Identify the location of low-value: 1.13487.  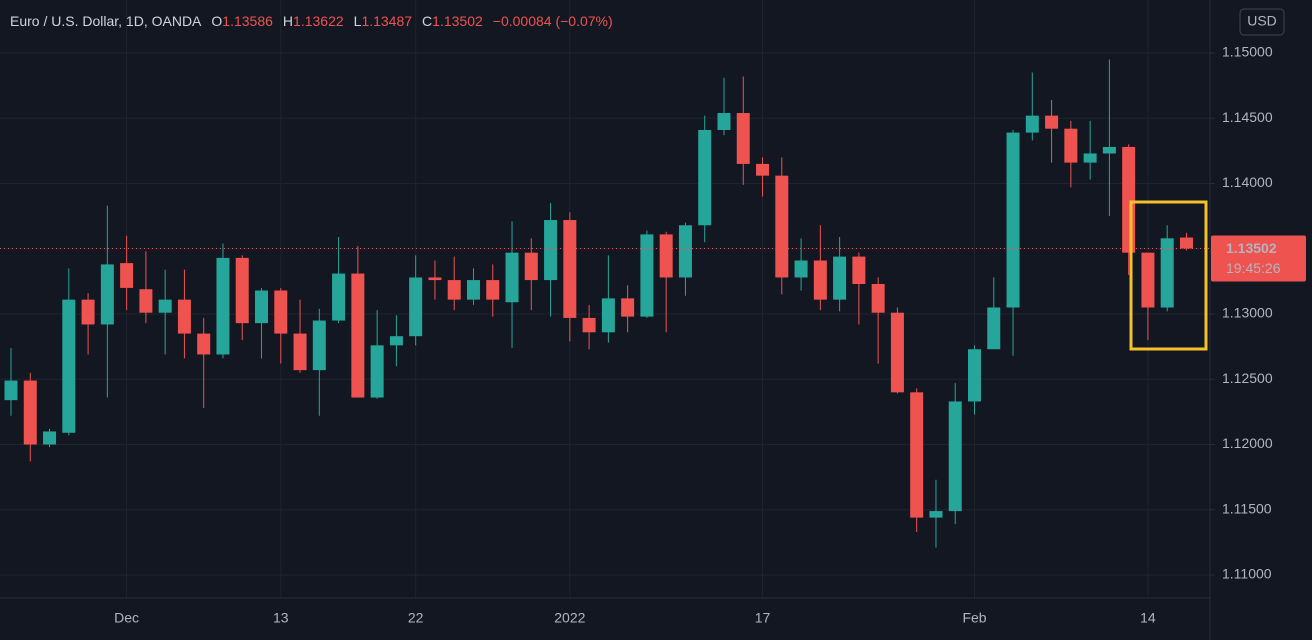
(386, 21).